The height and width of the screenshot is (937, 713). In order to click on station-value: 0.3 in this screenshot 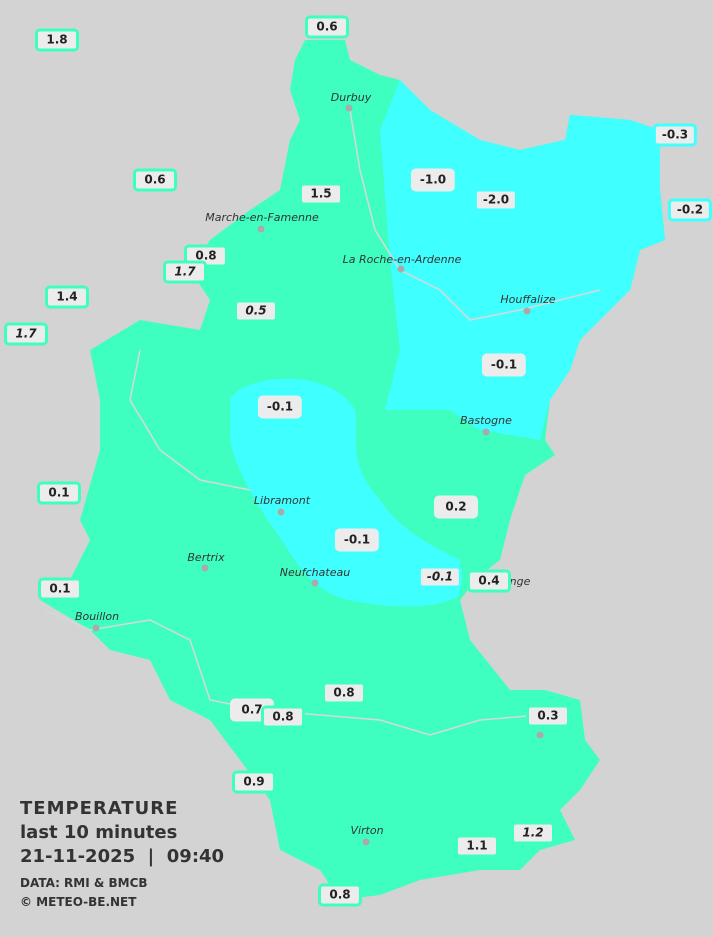, I will do `click(548, 716)`.